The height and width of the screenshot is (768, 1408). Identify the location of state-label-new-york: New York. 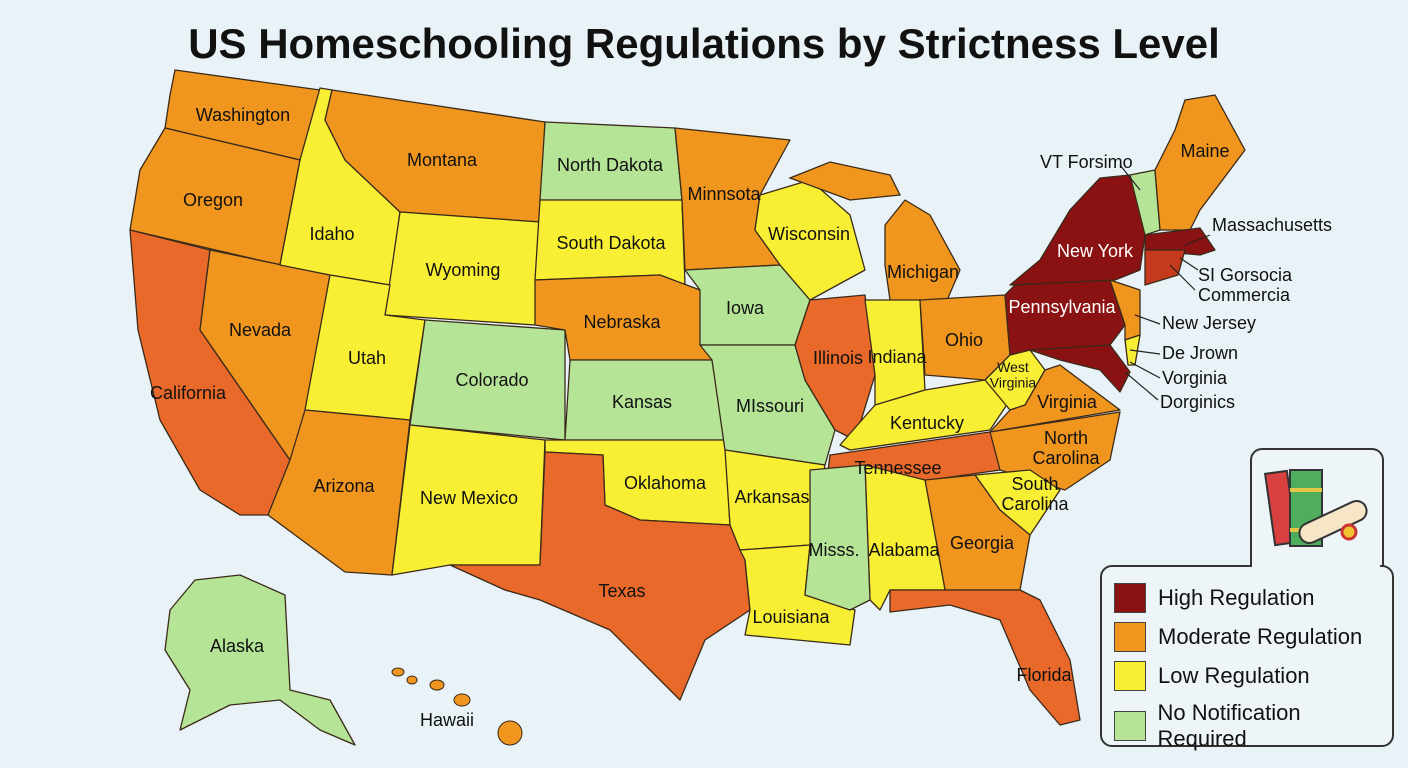
(1095, 251).